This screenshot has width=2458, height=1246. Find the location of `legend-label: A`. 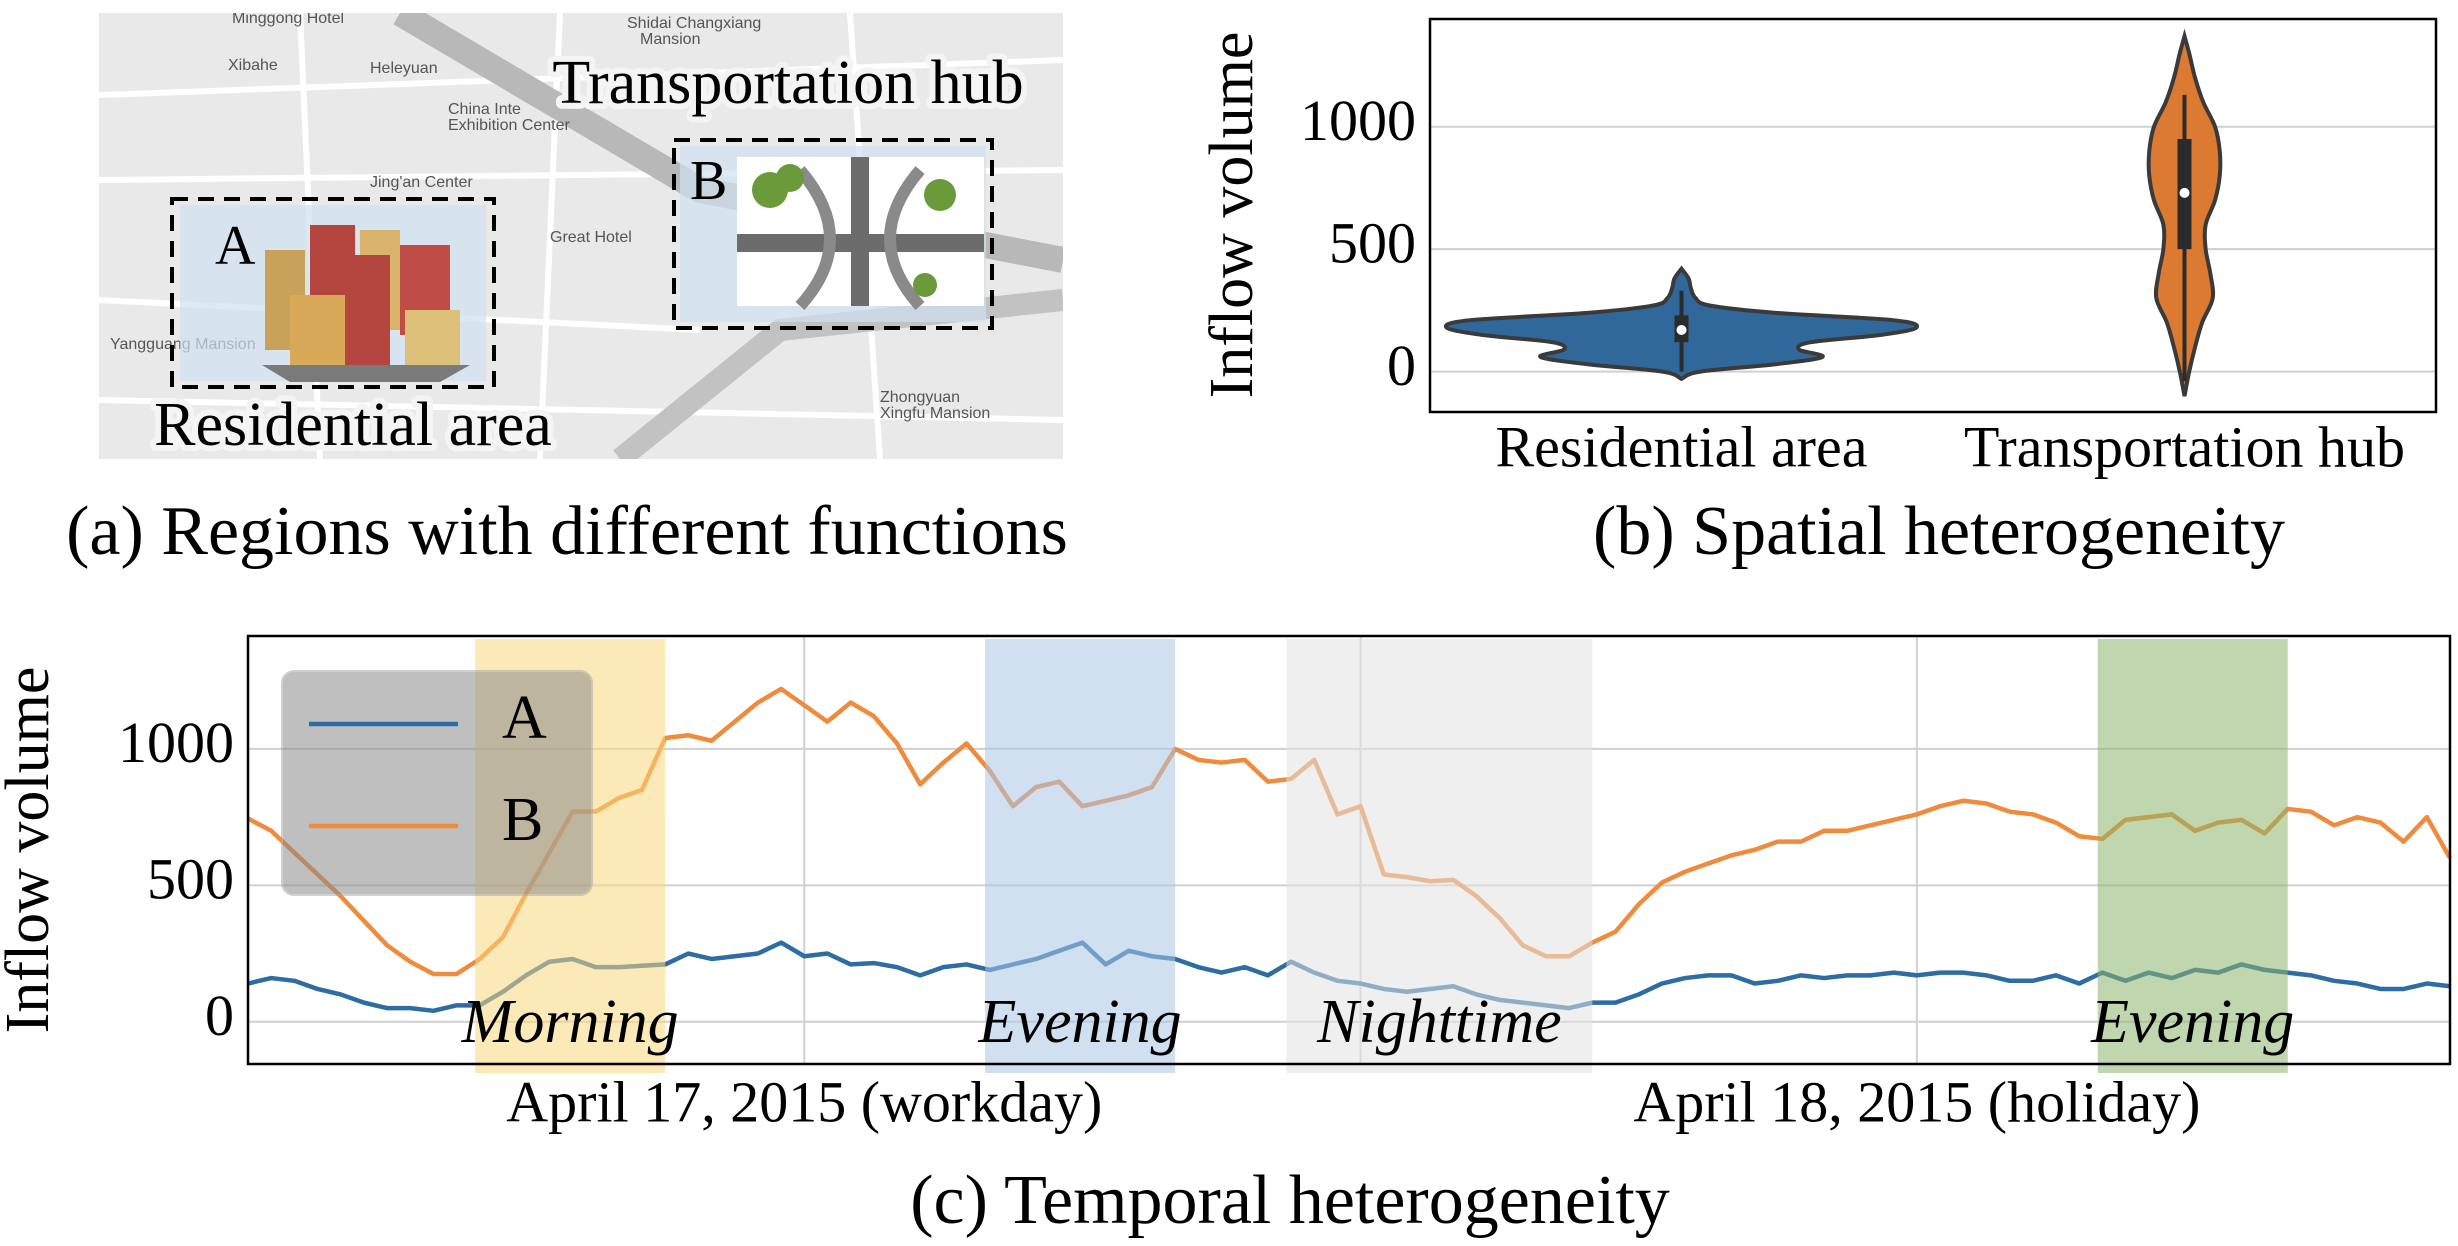

legend-label: A is located at coordinates (524, 718).